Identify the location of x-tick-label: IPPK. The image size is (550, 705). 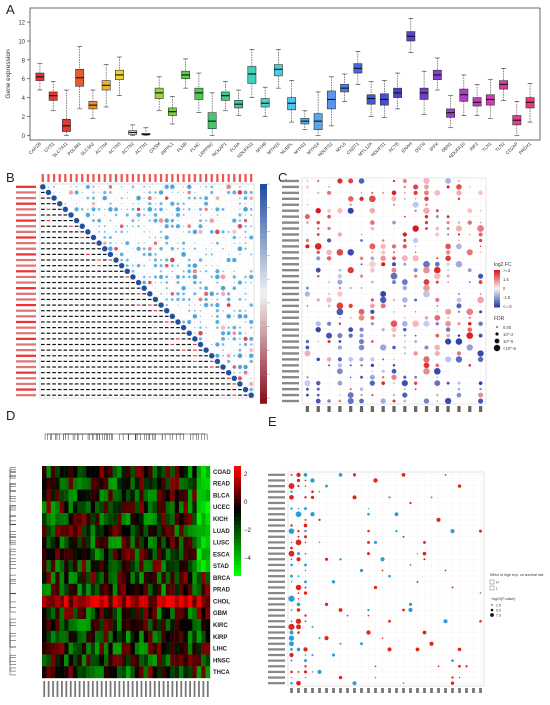
(435, 147).